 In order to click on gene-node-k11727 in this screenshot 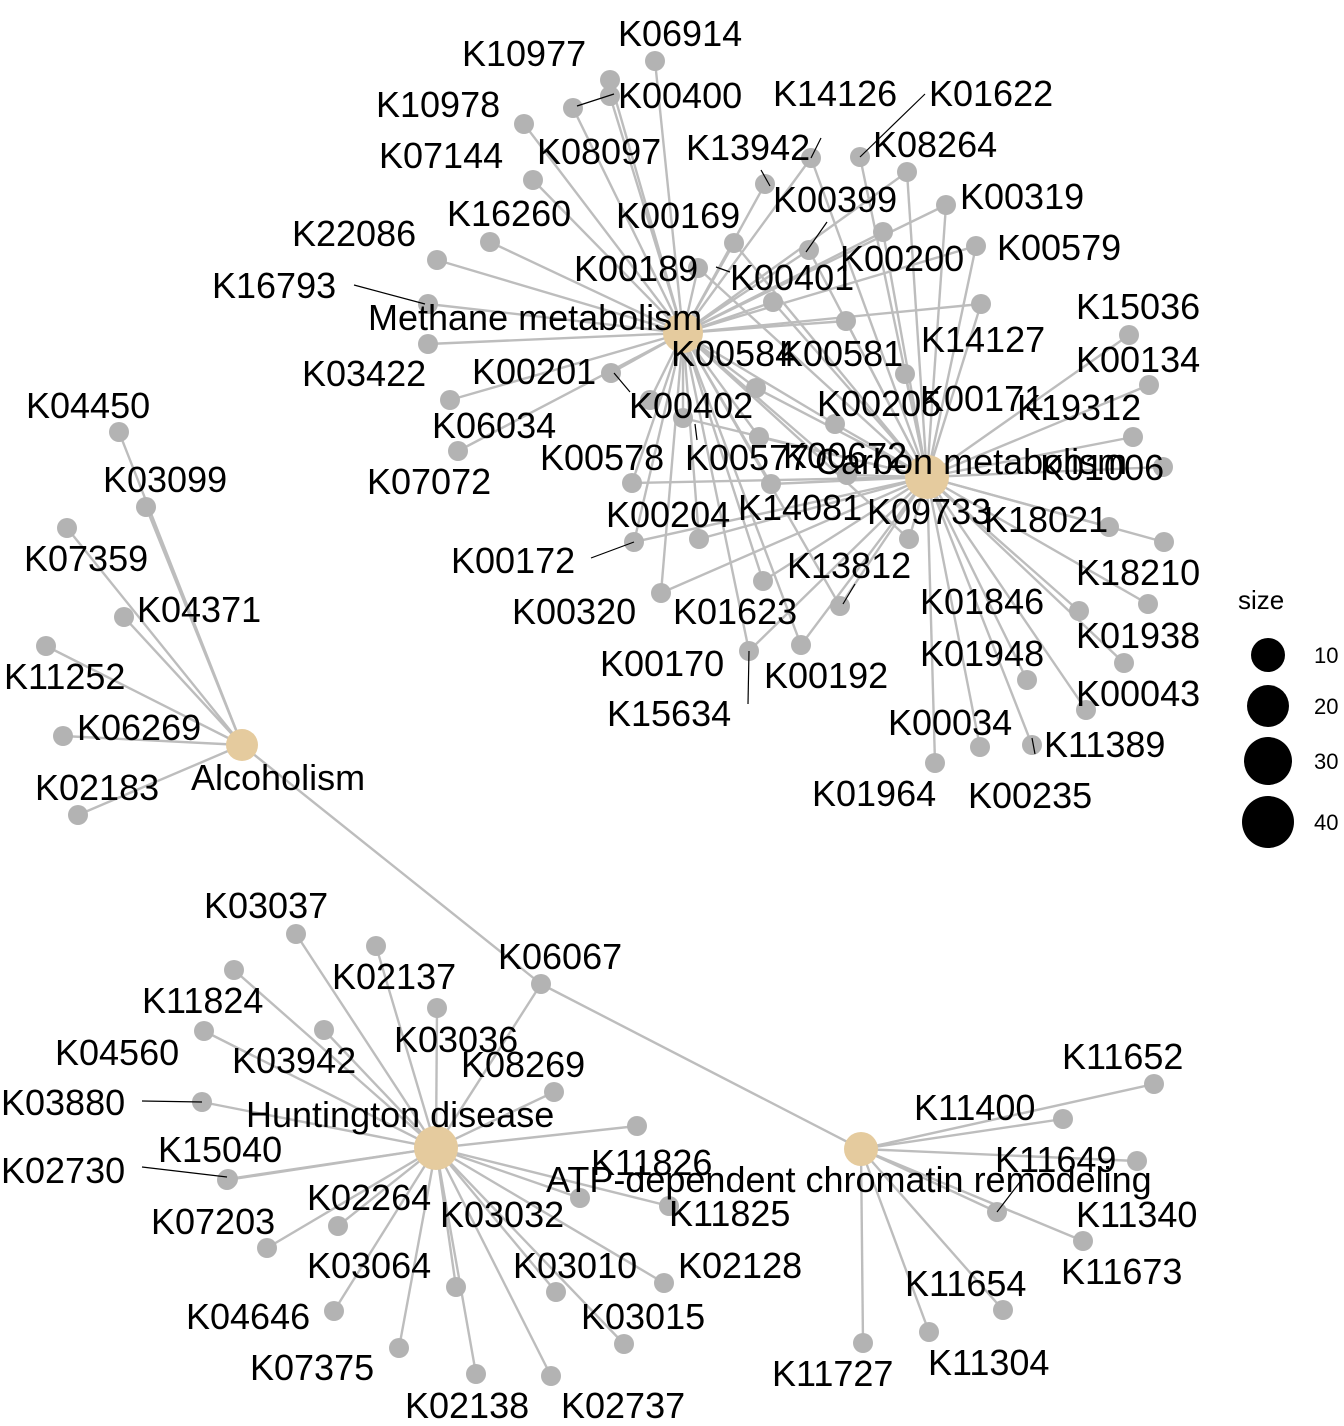, I will do `click(863, 1343)`.